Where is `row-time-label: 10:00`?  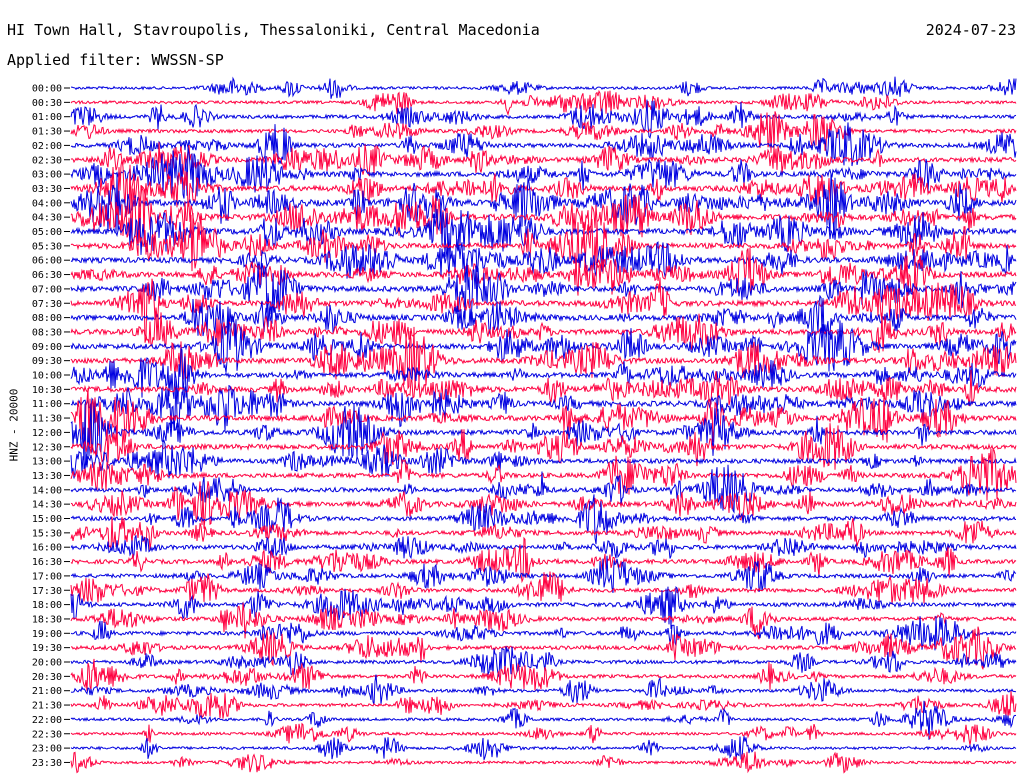 row-time-label: 10:00 is located at coordinates (47, 376).